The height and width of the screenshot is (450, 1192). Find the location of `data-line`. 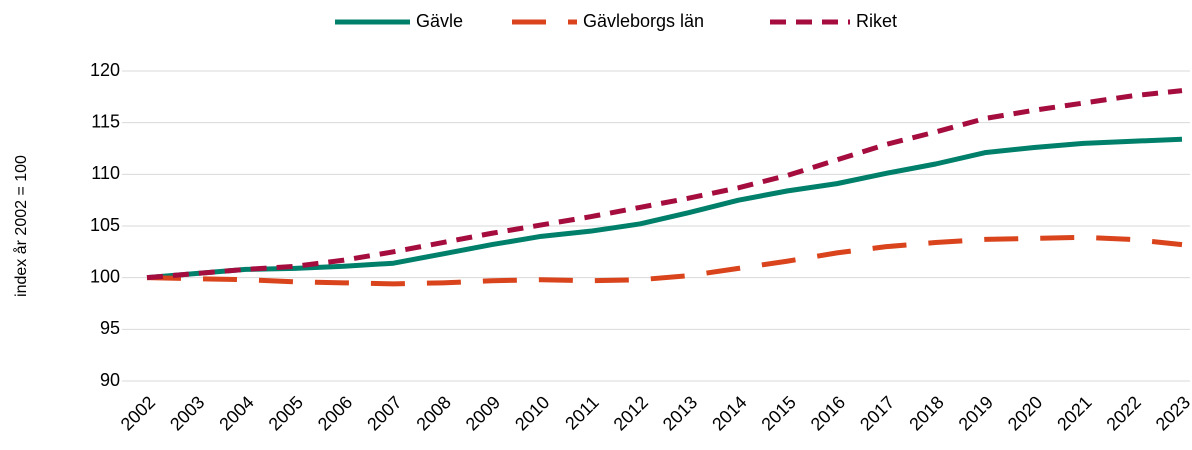

data-line is located at coordinates (664, 260).